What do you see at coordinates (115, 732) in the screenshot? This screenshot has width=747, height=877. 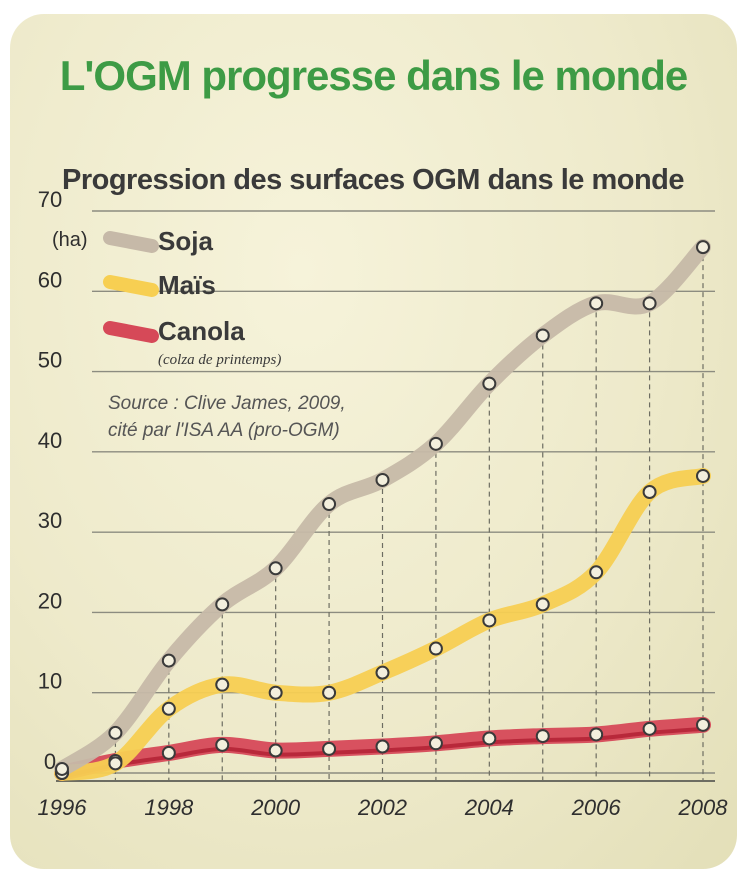 I see `point-soja-1997` at bounding box center [115, 732].